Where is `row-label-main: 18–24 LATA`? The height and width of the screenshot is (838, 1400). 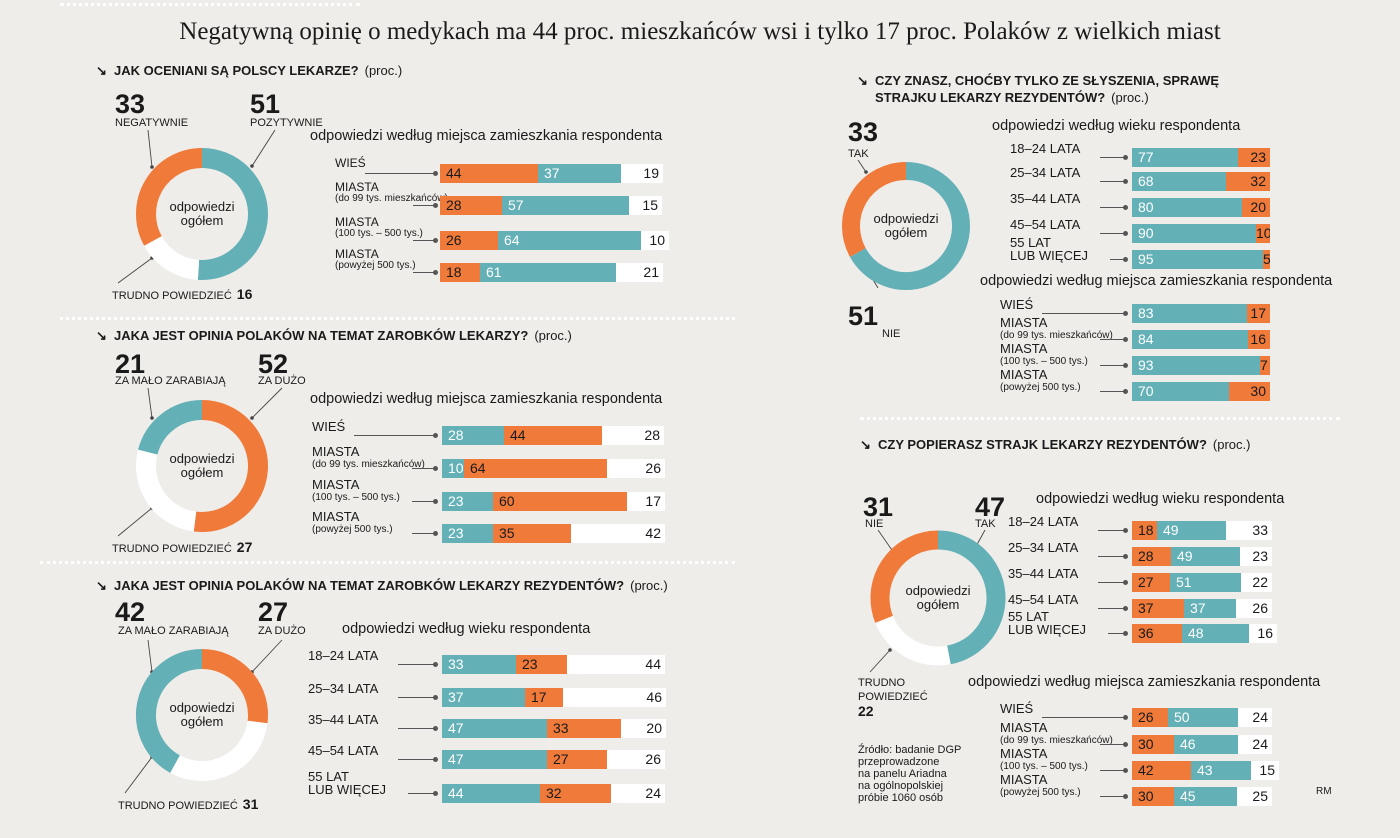 row-label-main: 18–24 LATA is located at coordinates (1043, 521).